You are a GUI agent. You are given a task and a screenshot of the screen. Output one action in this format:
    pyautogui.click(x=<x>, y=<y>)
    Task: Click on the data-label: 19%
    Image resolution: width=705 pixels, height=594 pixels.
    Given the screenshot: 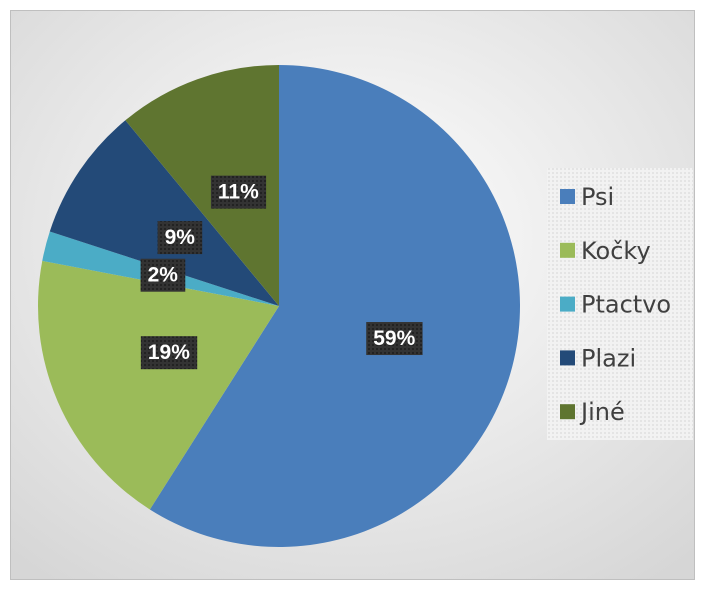 What is the action you would take?
    pyautogui.click(x=169, y=352)
    